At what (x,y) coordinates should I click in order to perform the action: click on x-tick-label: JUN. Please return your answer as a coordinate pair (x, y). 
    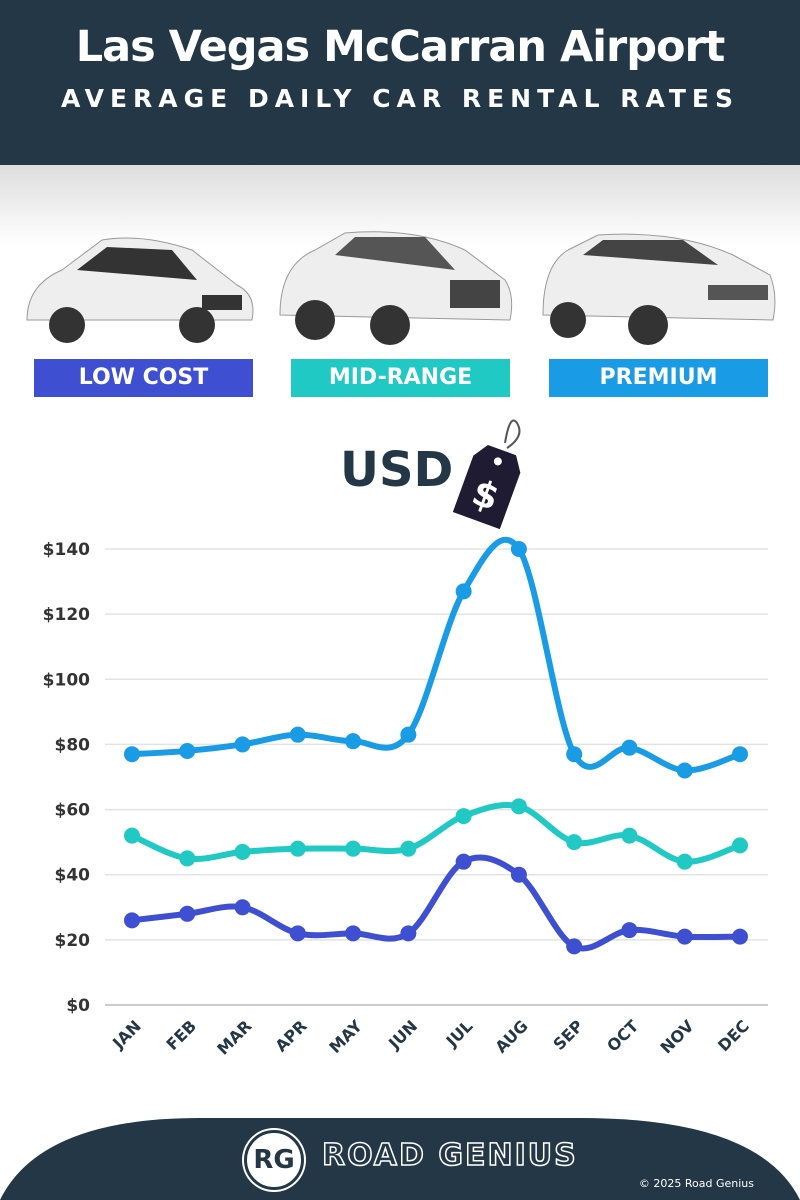
    Looking at the image, I should click on (402, 1034).